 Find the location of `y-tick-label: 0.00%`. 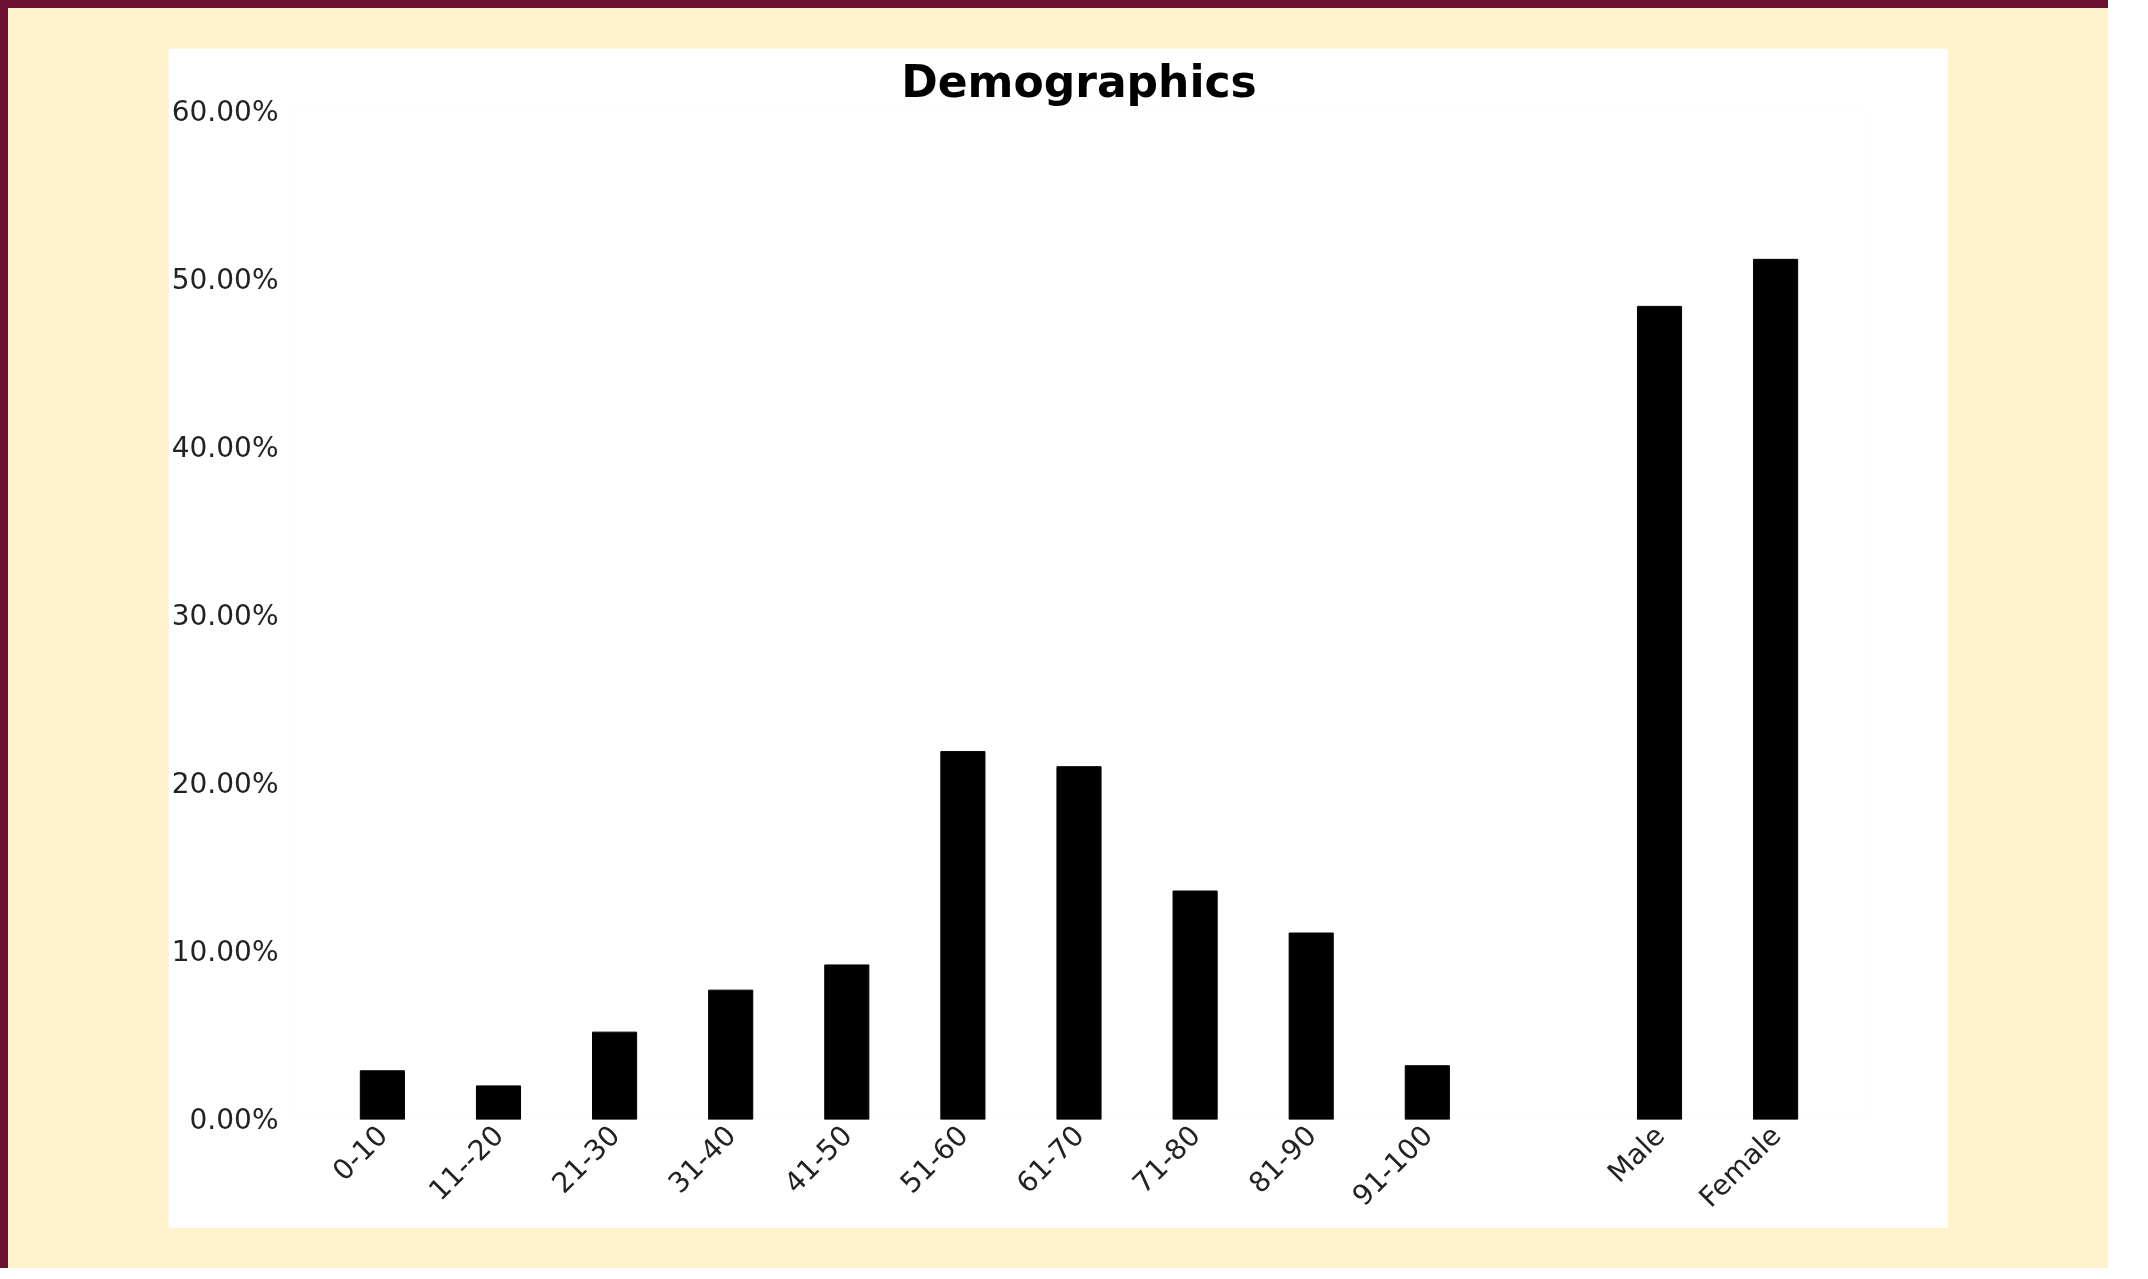

y-tick-label: 0.00% is located at coordinates (234, 1119).